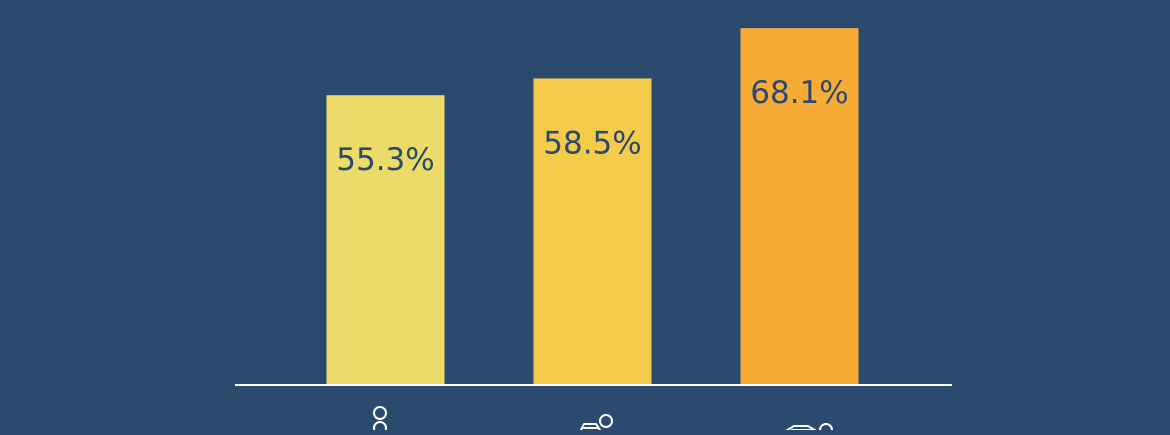  I want to click on data-label-3: 68.1%, so click(799, 93).